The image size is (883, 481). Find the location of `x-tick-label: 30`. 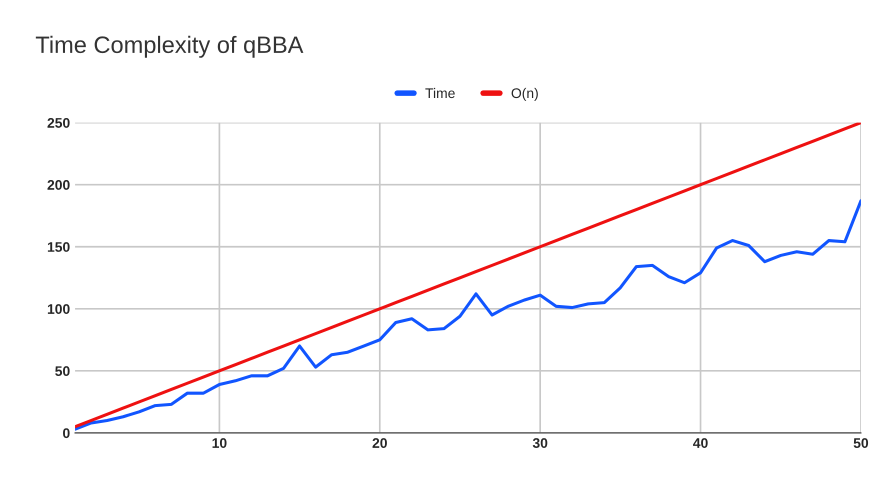

x-tick-label: 30 is located at coordinates (540, 443).